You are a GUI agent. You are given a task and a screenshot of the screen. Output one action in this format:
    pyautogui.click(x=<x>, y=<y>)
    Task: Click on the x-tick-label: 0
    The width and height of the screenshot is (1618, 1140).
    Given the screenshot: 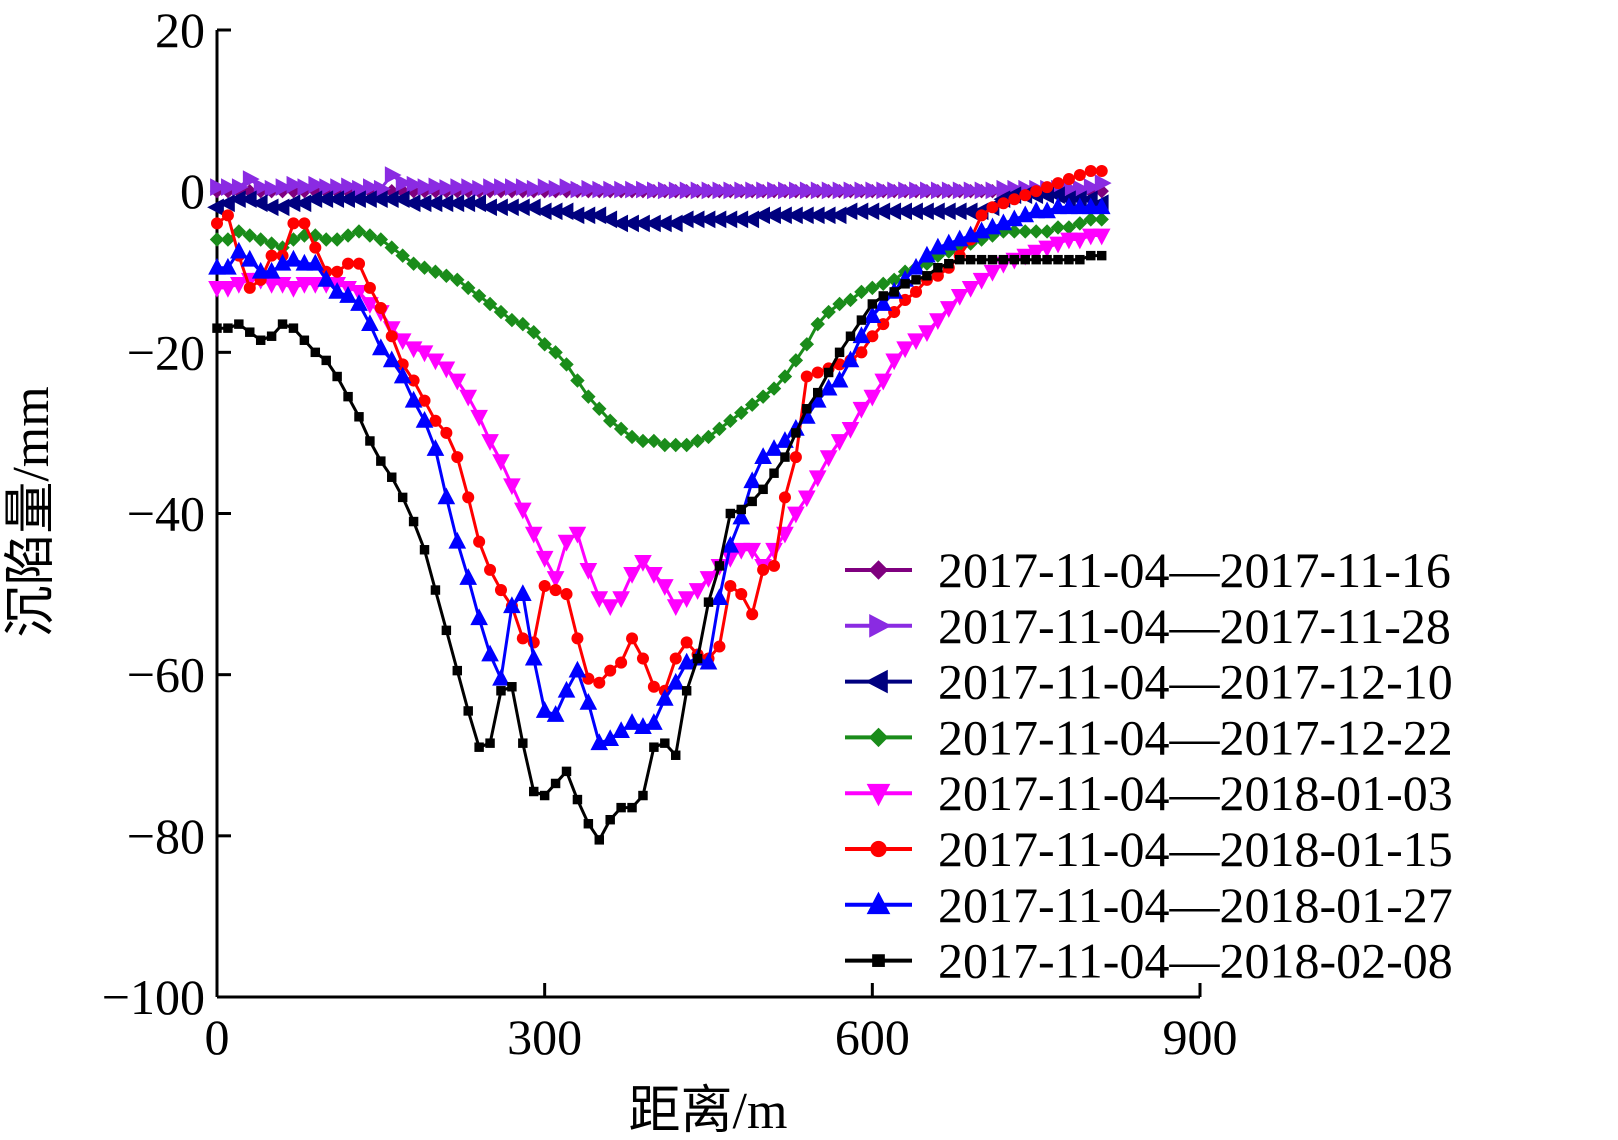 What is the action you would take?
    pyautogui.click(x=217, y=1037)
    